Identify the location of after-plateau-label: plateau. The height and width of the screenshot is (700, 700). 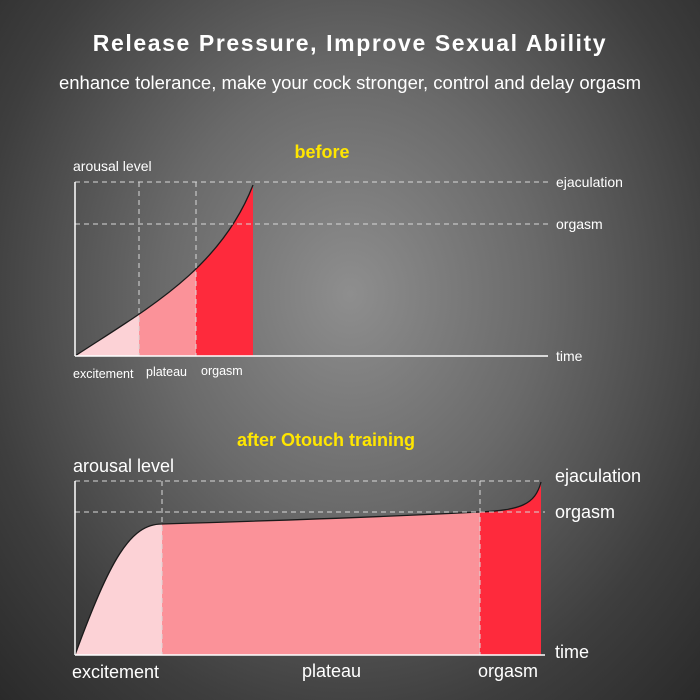
(331, 671).